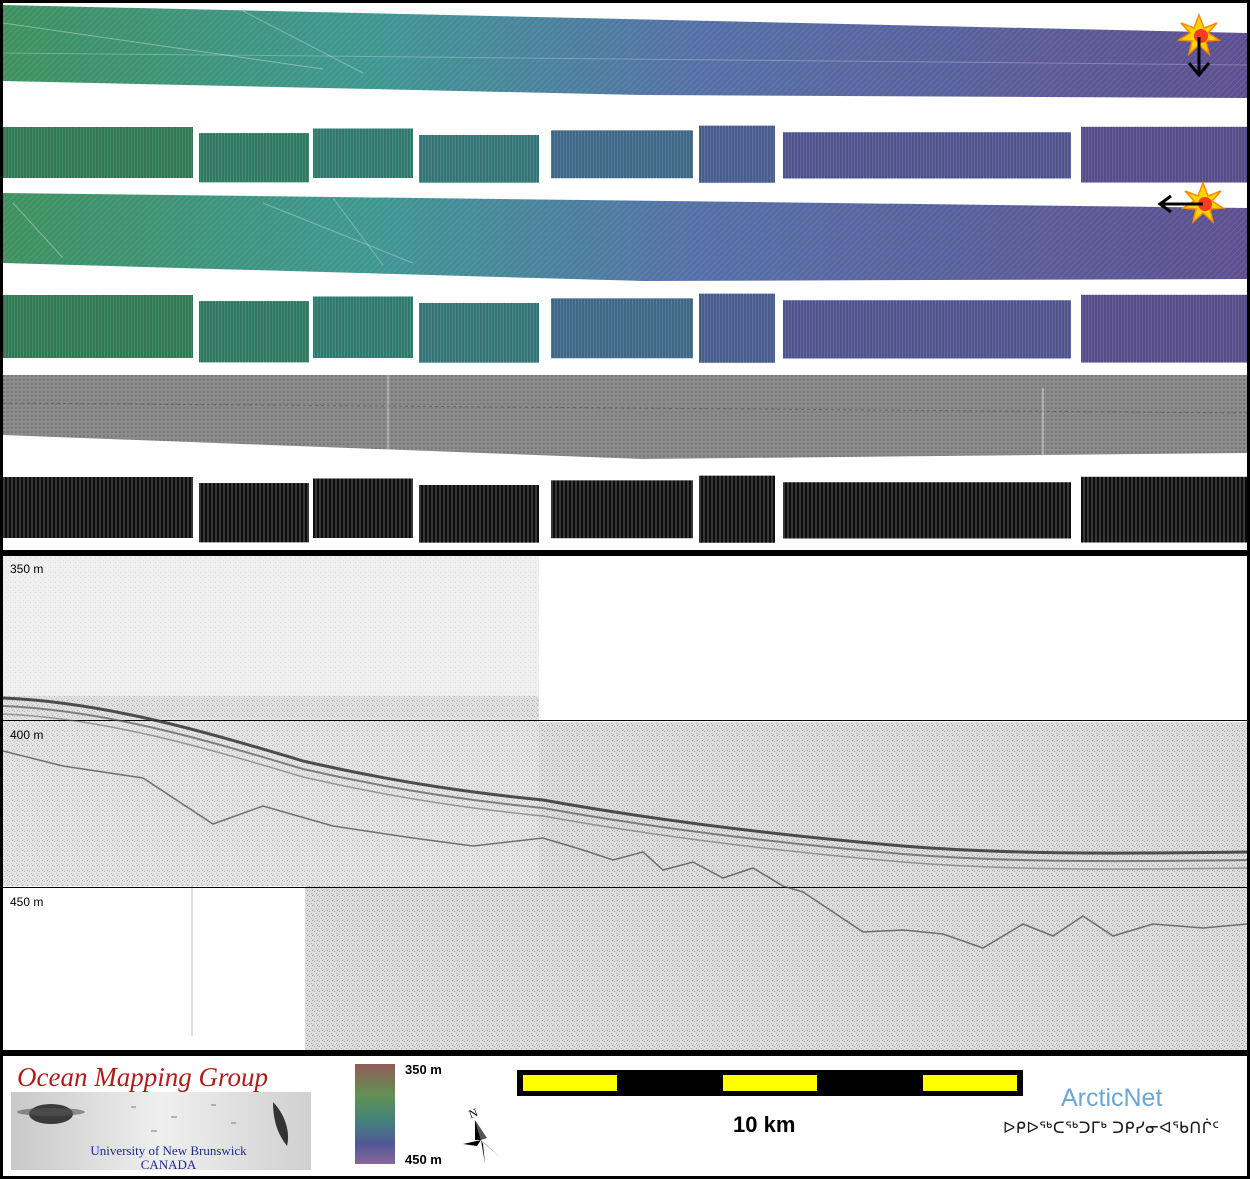  I want to click on north-arrow-icon: N, so click(482, 1134).